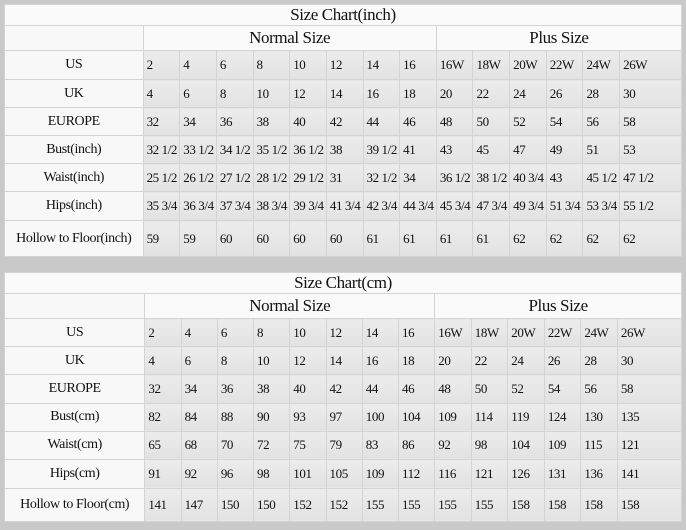 This screenshot has width=686, height=530. What do you see at coordinates (308, 473) in the screenshot?
I see `size-value-cell: 101` at bounding box center [308, 473].